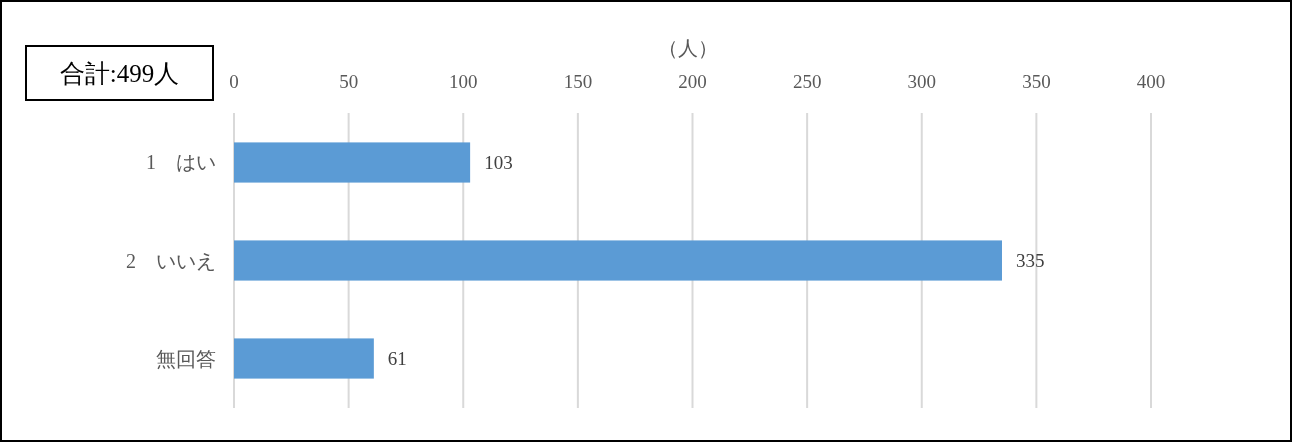  I want to click on x-tick-label: 200, so click(692, 81).